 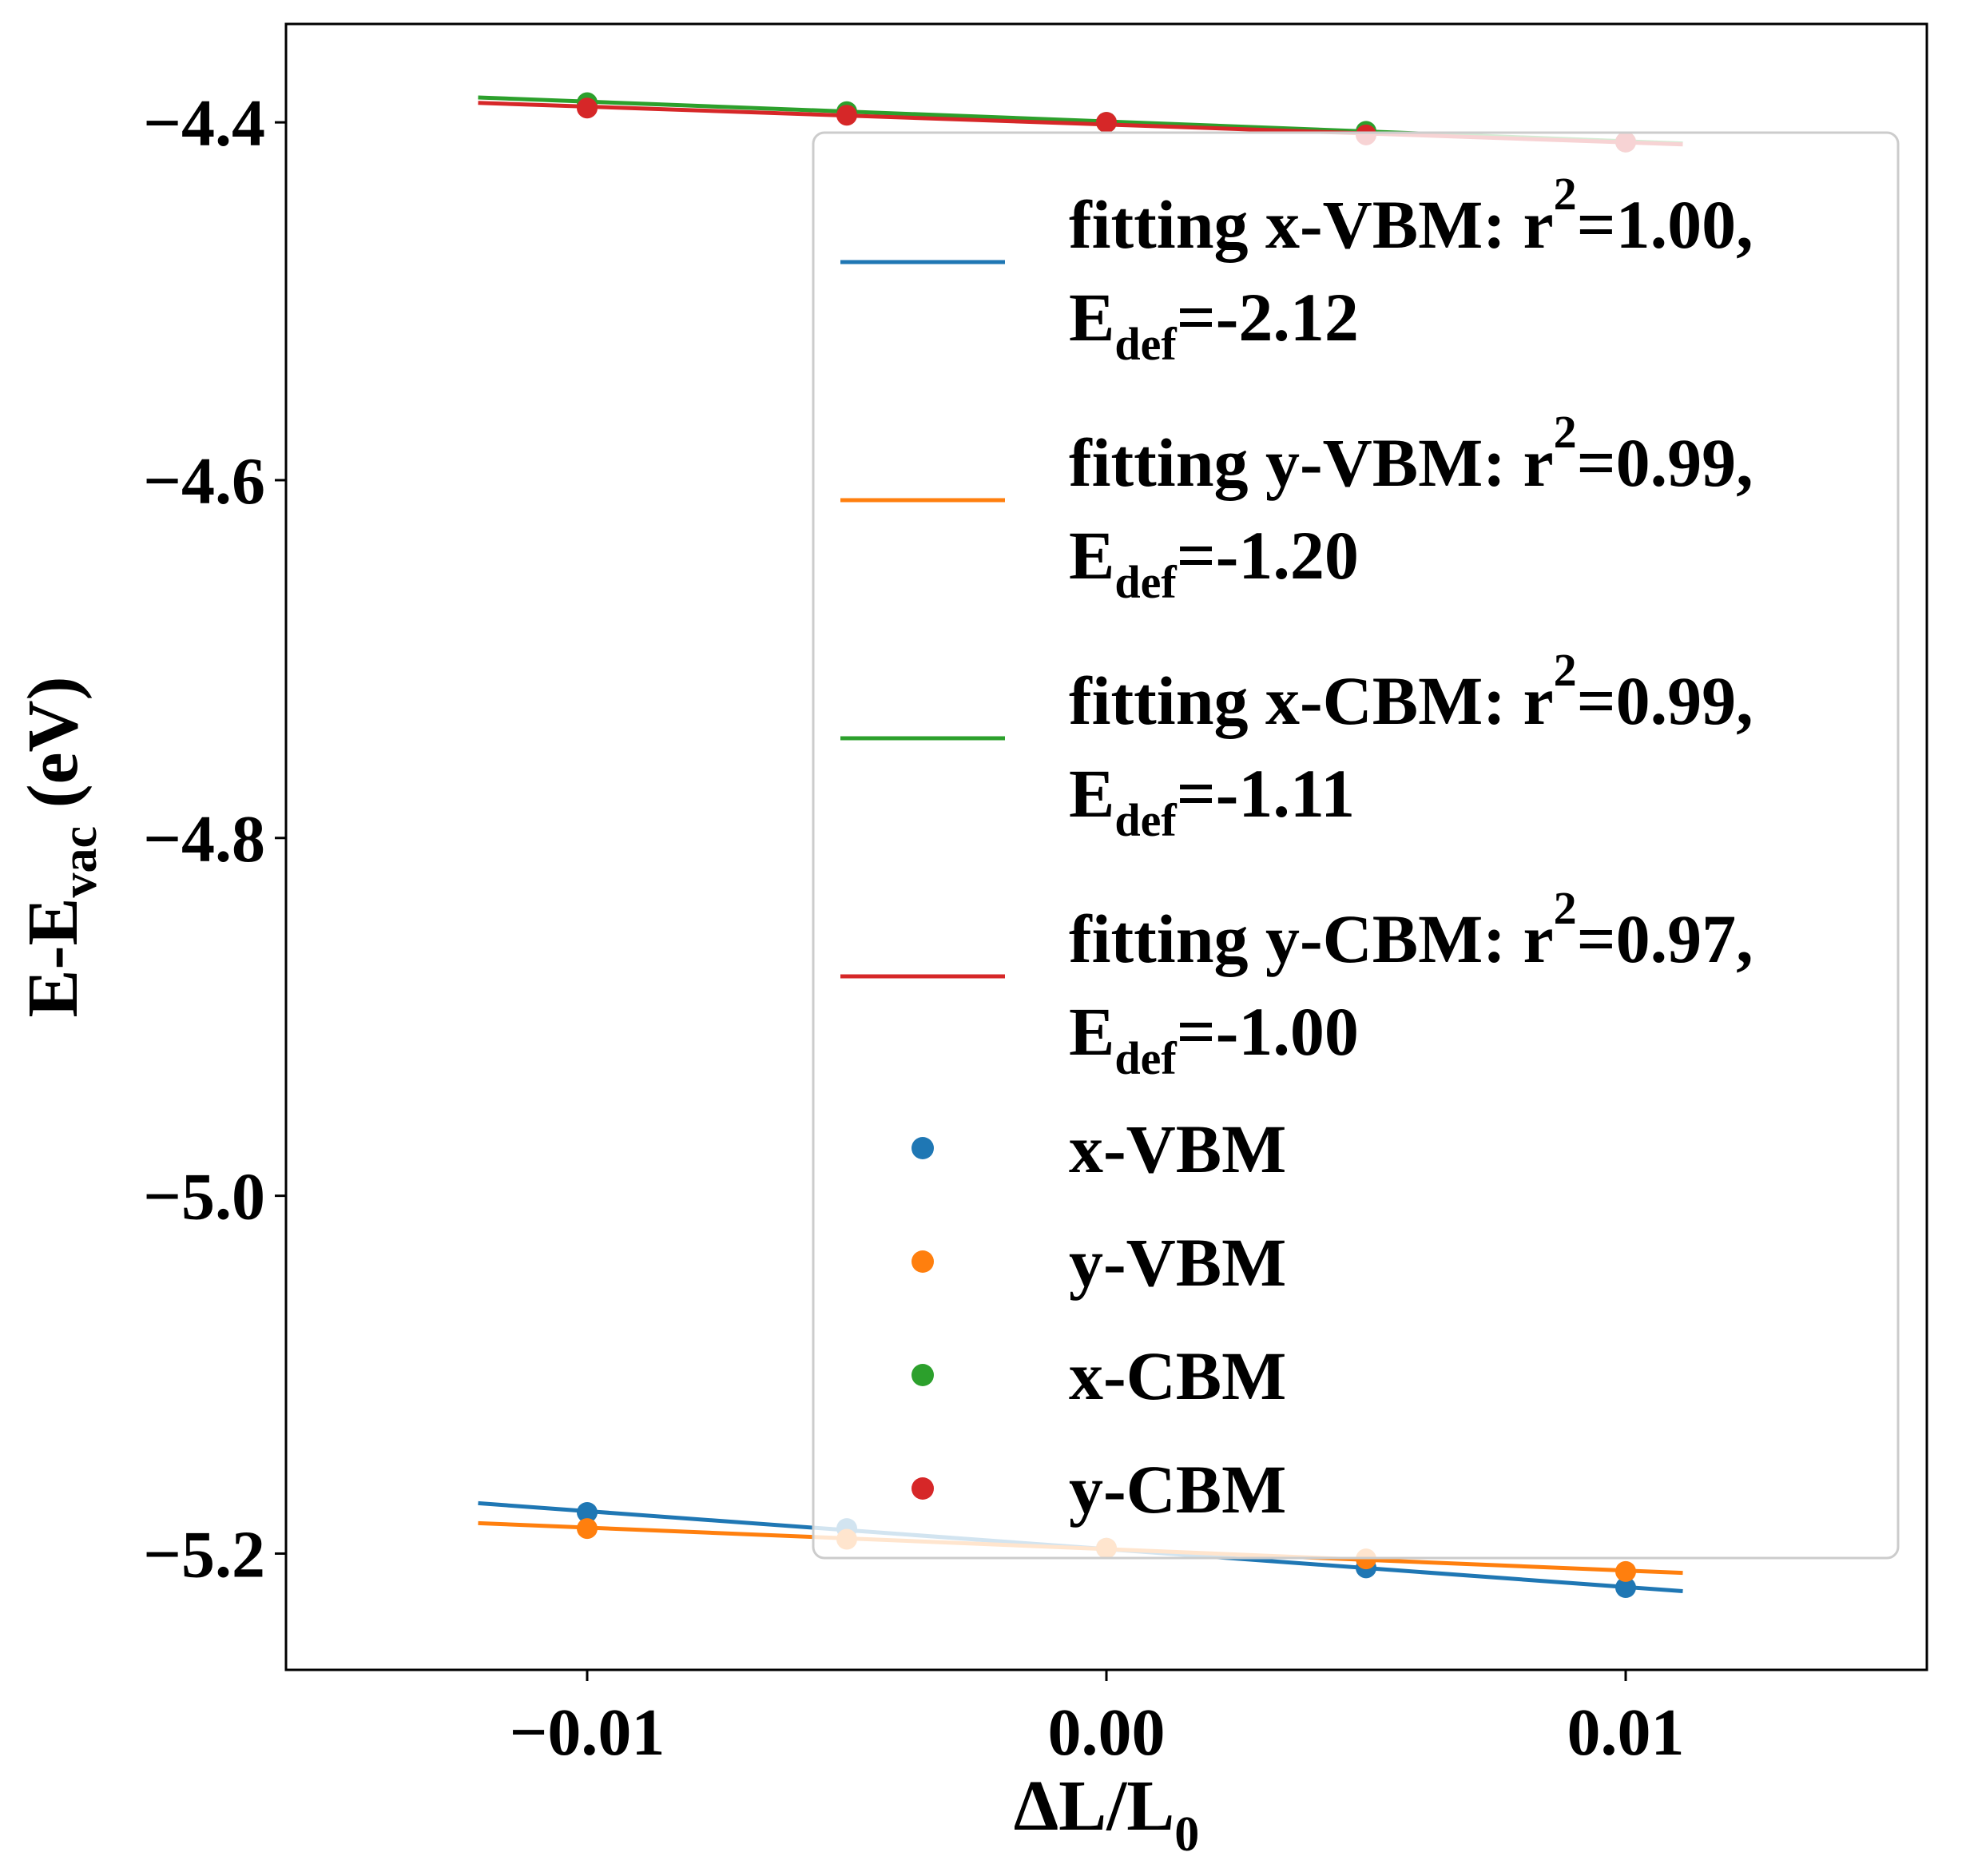 I want to click on legend-label-y-CBM: y-CBM, so click(x=1178, y=1489).